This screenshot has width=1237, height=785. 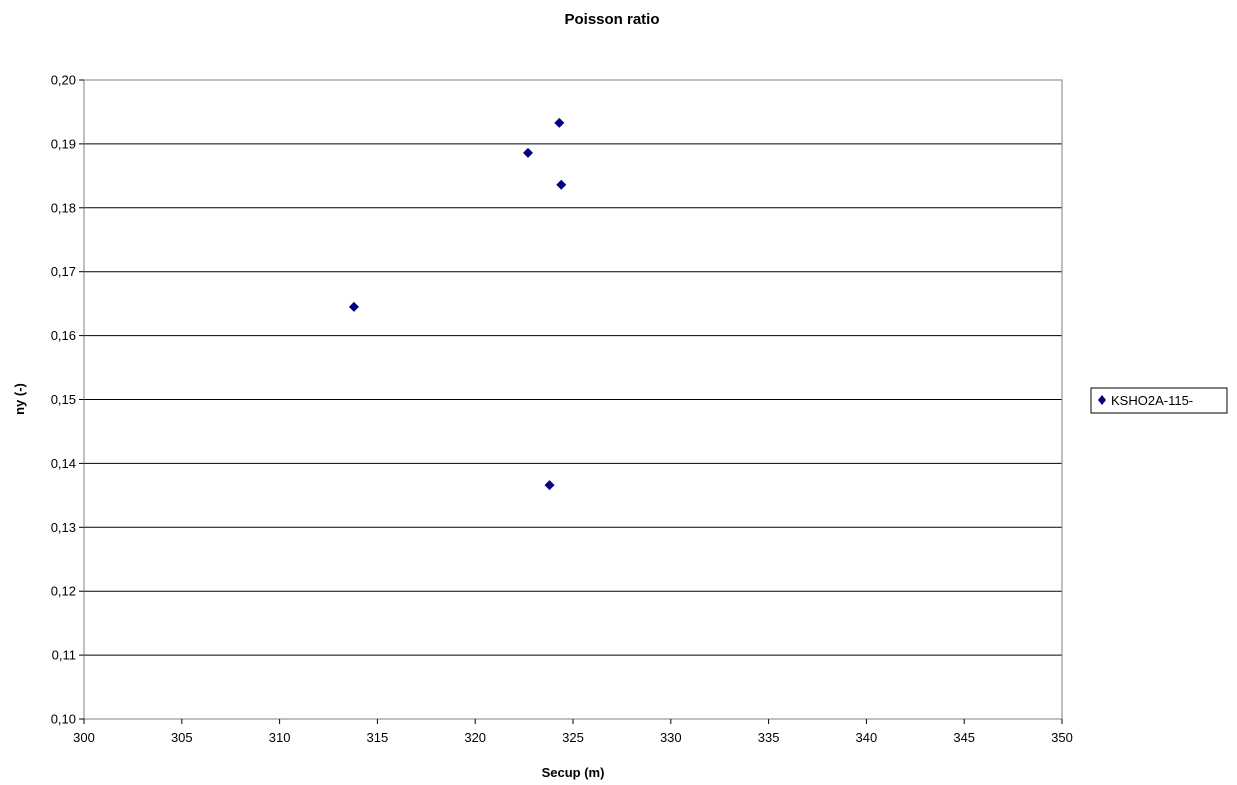 What do you see at coordinates (63, 463) in the screenshot?
I see `y-tick-label: 0,14` at bounding box center [63, 463].